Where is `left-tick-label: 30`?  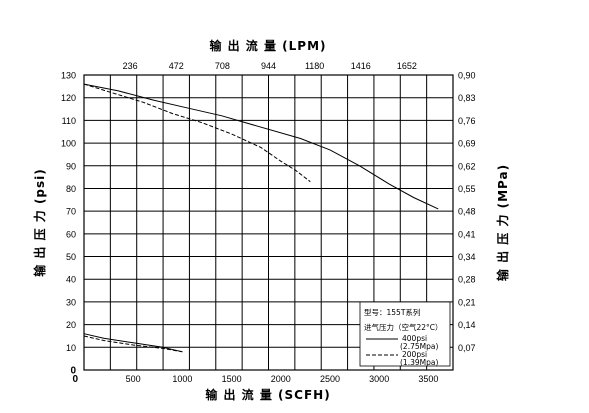
left-tick-label: 30 is located at coordinates (71, 302).